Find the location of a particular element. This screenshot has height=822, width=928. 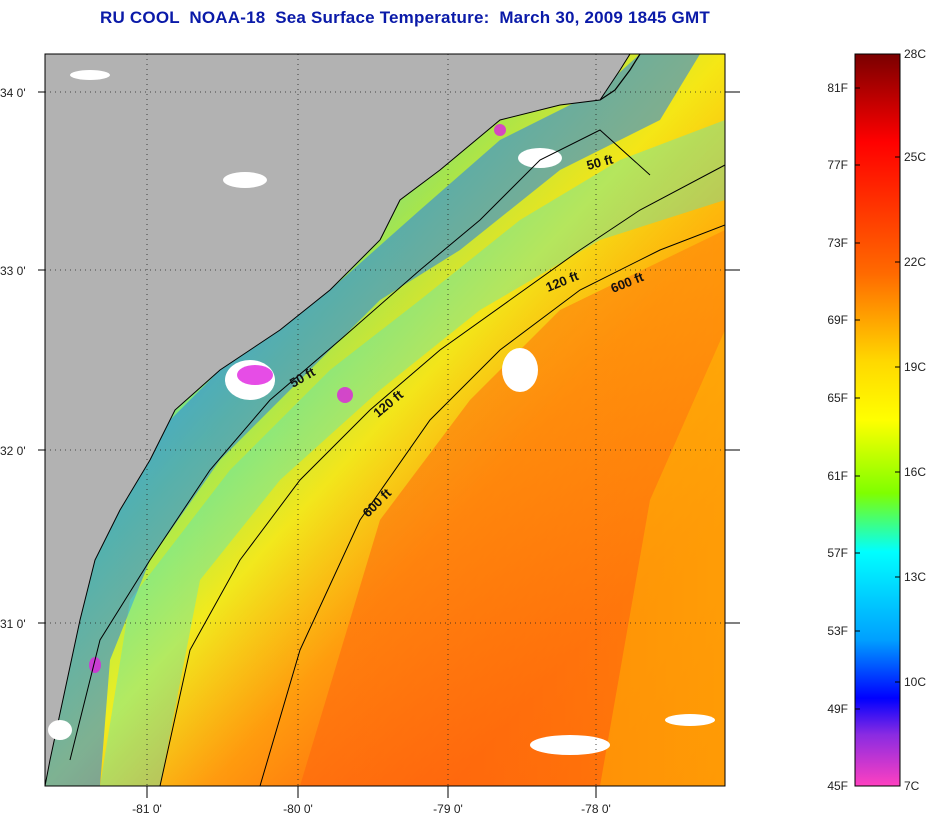

lon-label-81: -81 0' is located at coordinates (147, 809).